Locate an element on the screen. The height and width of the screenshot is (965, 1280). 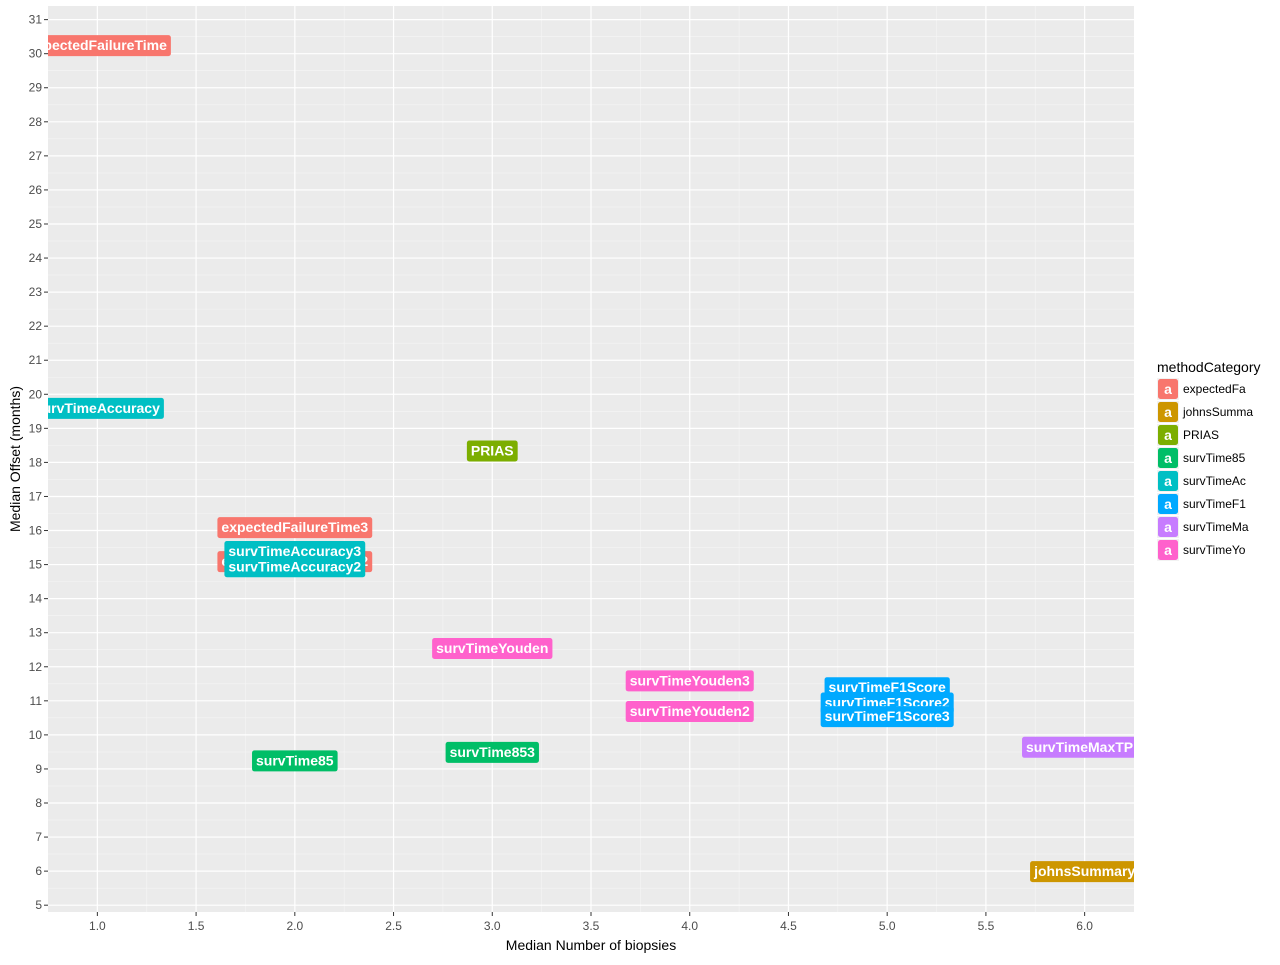
point-label-box: survTime85 is located at coordinates (295, 761).